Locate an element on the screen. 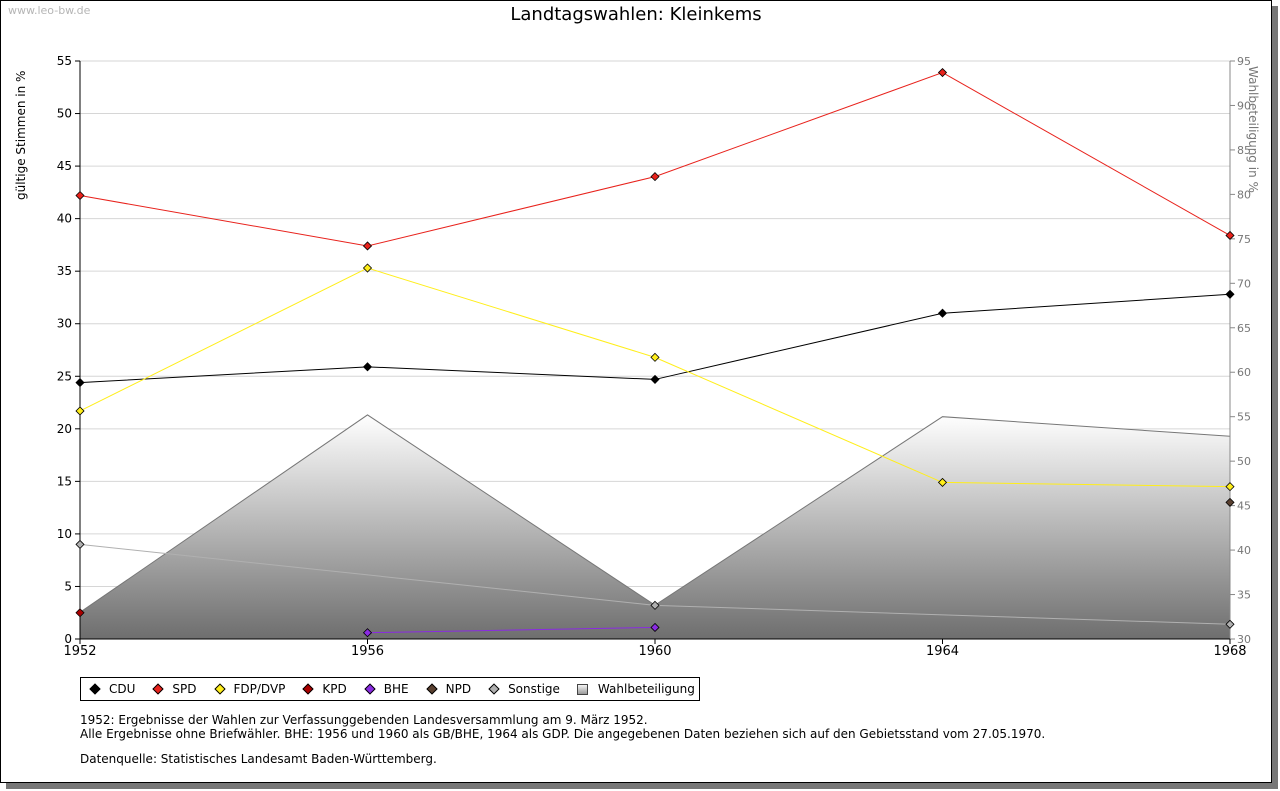 This screenshot has width=1280, height=791. y-tick-label-45: 45 is located at coordinates (64, 166).